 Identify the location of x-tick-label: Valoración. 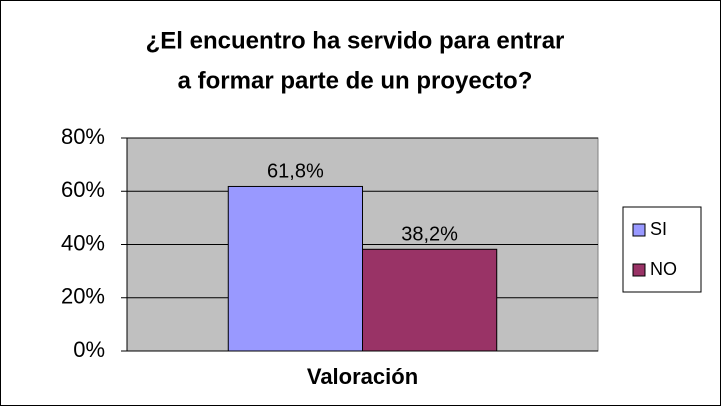
(362, 376).